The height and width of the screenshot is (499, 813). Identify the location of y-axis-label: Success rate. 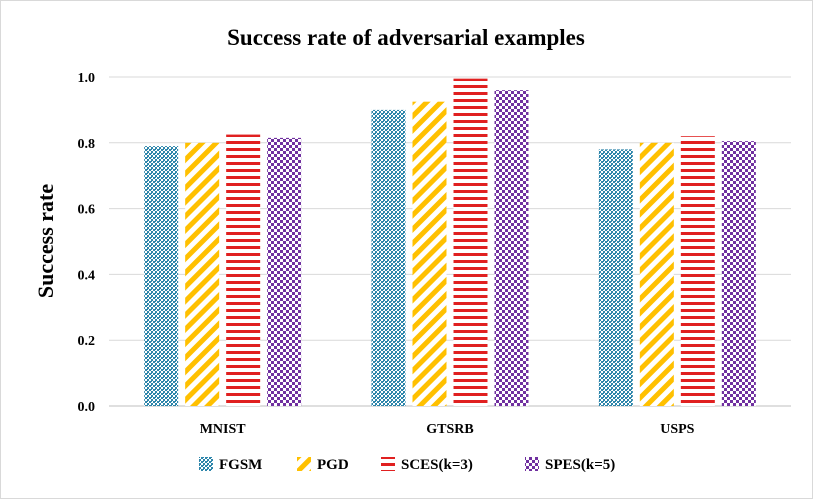
(45, 241).